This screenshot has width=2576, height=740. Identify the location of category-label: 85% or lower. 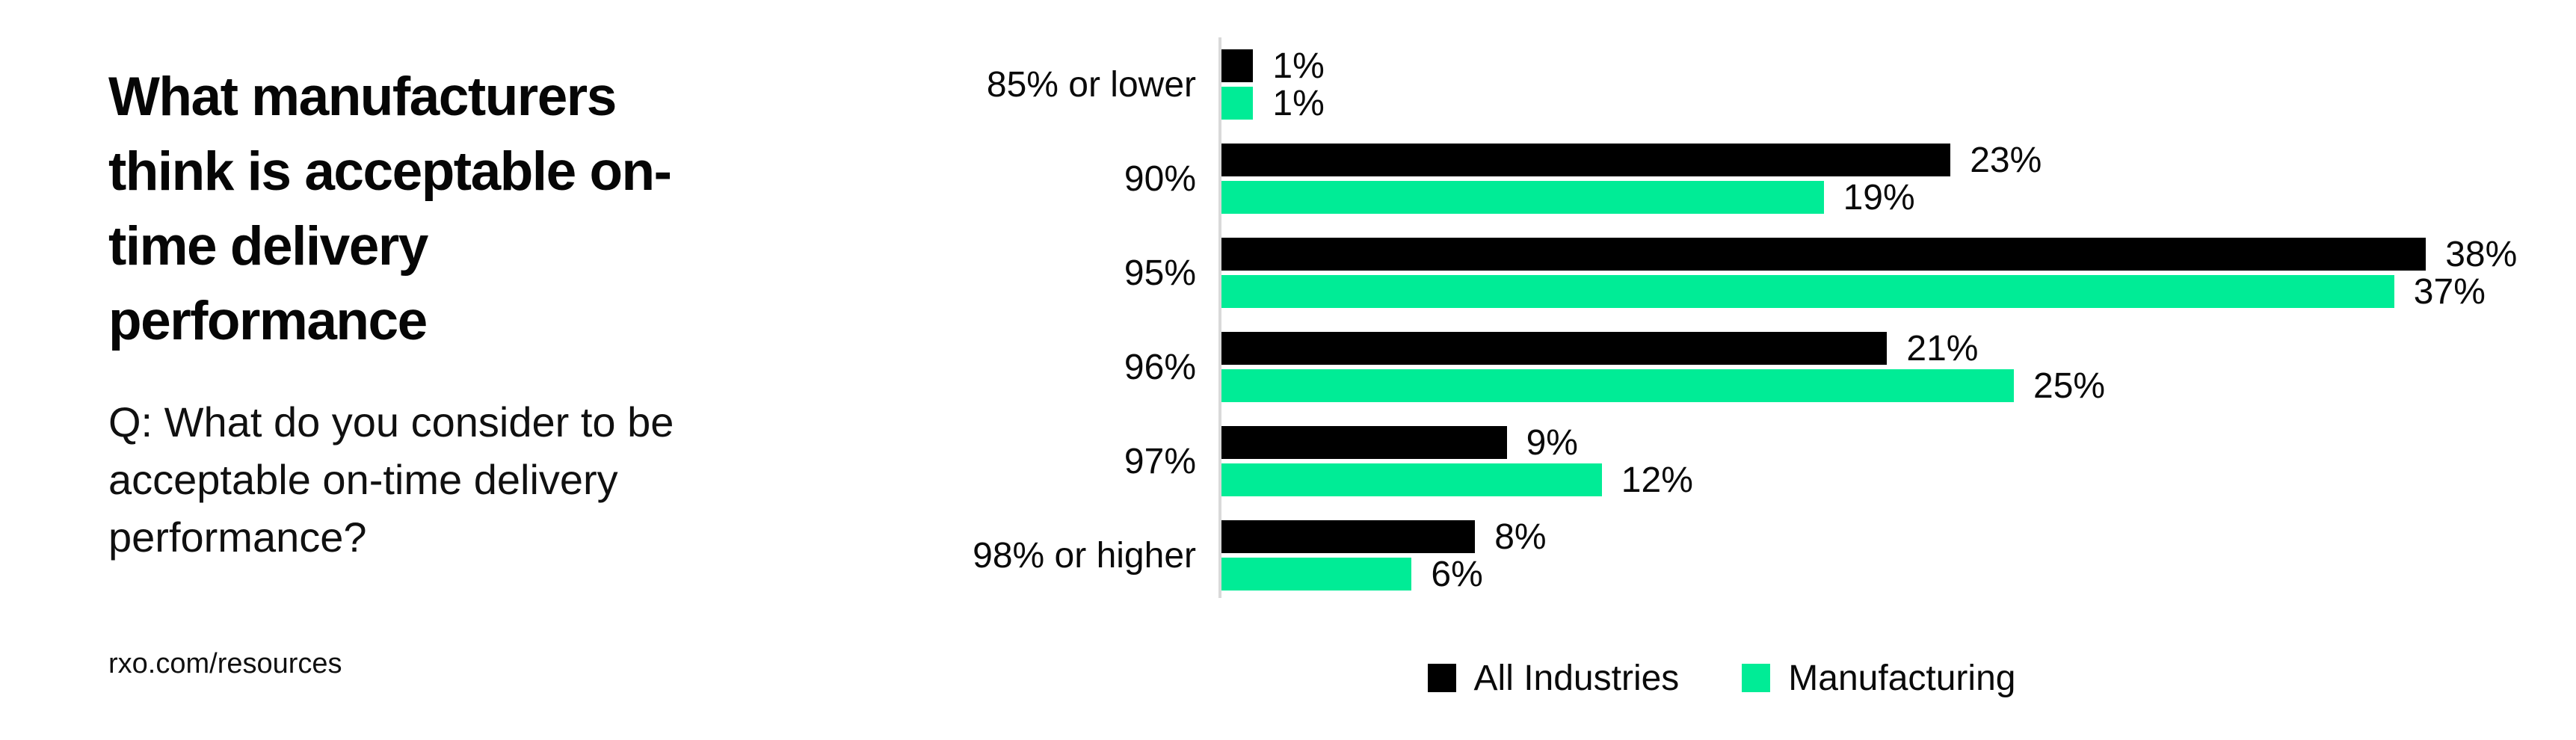
(1091, 85).